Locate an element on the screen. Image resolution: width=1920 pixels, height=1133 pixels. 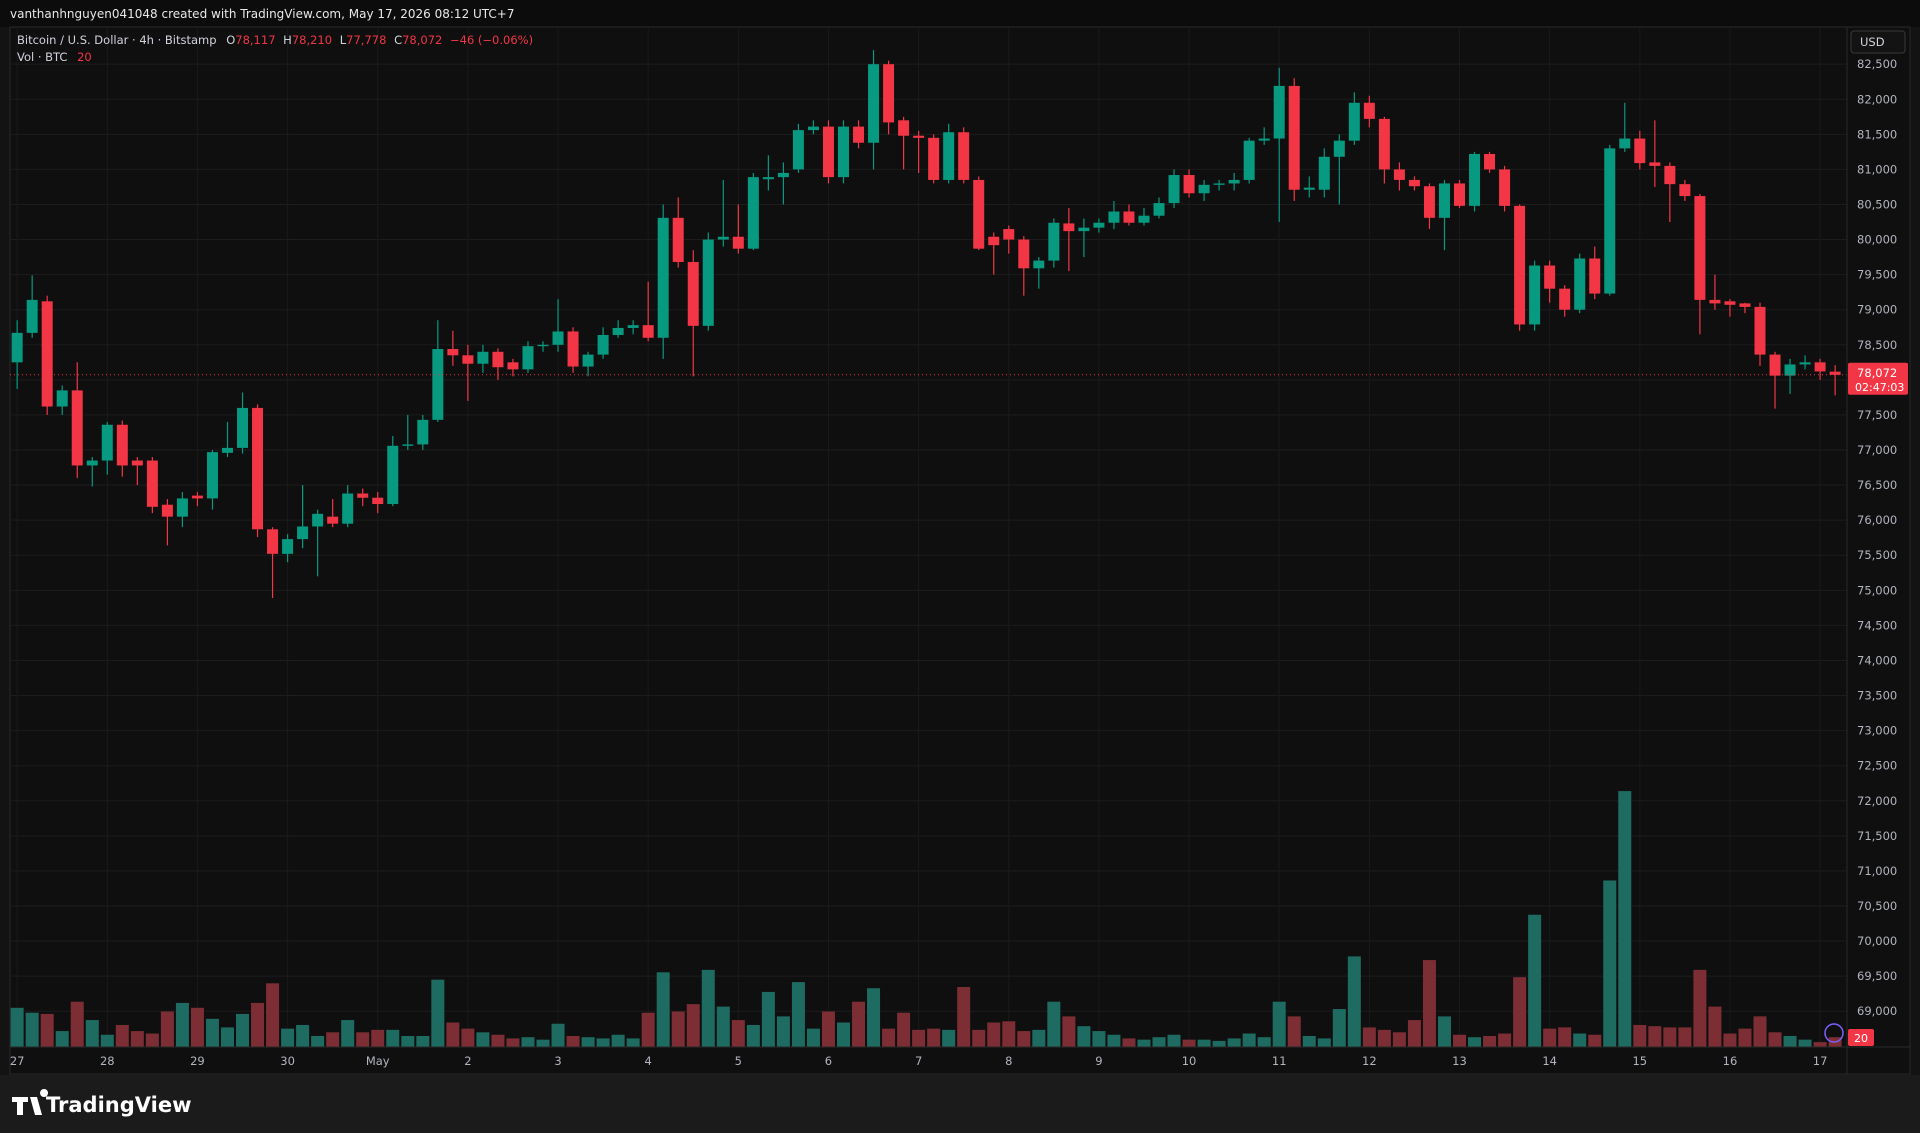
x-tick-label: 5 is located at coordinates (738, 1061).